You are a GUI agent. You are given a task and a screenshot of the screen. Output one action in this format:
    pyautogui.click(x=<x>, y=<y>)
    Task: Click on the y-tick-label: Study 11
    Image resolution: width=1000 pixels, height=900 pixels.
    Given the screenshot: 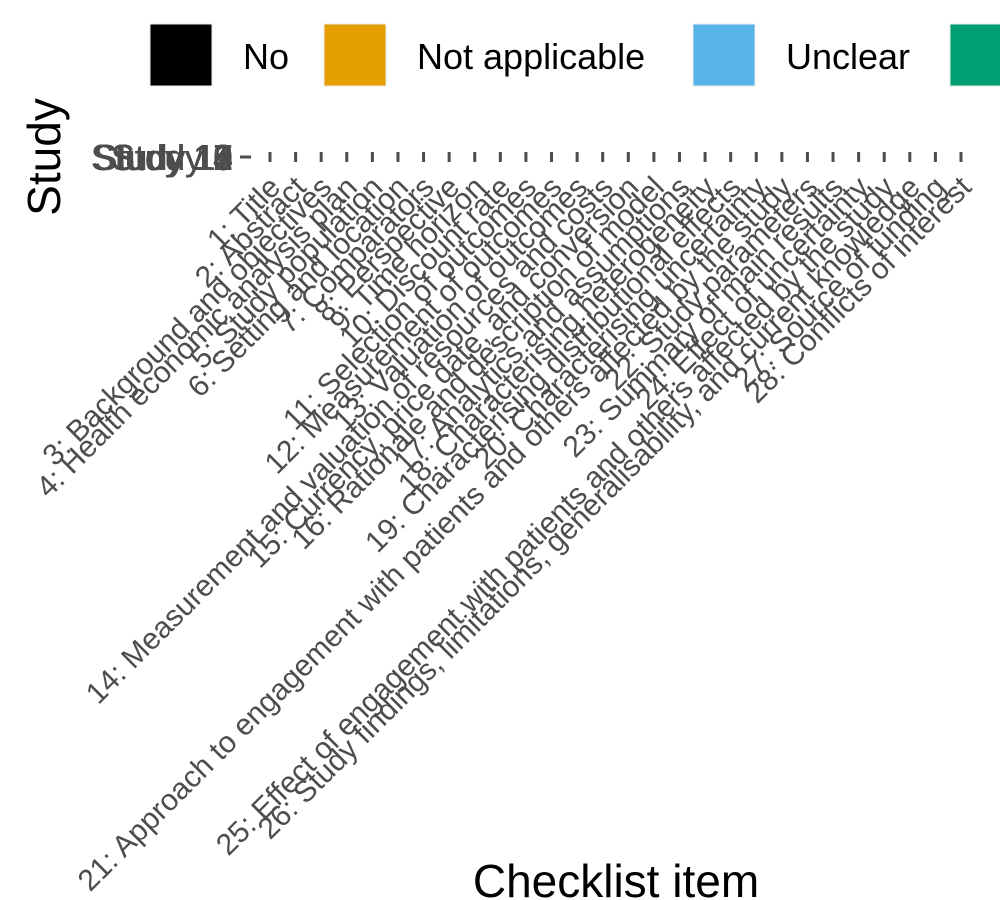 What is the action you would take?
    pyautogui.click(x=163, y=157)
    